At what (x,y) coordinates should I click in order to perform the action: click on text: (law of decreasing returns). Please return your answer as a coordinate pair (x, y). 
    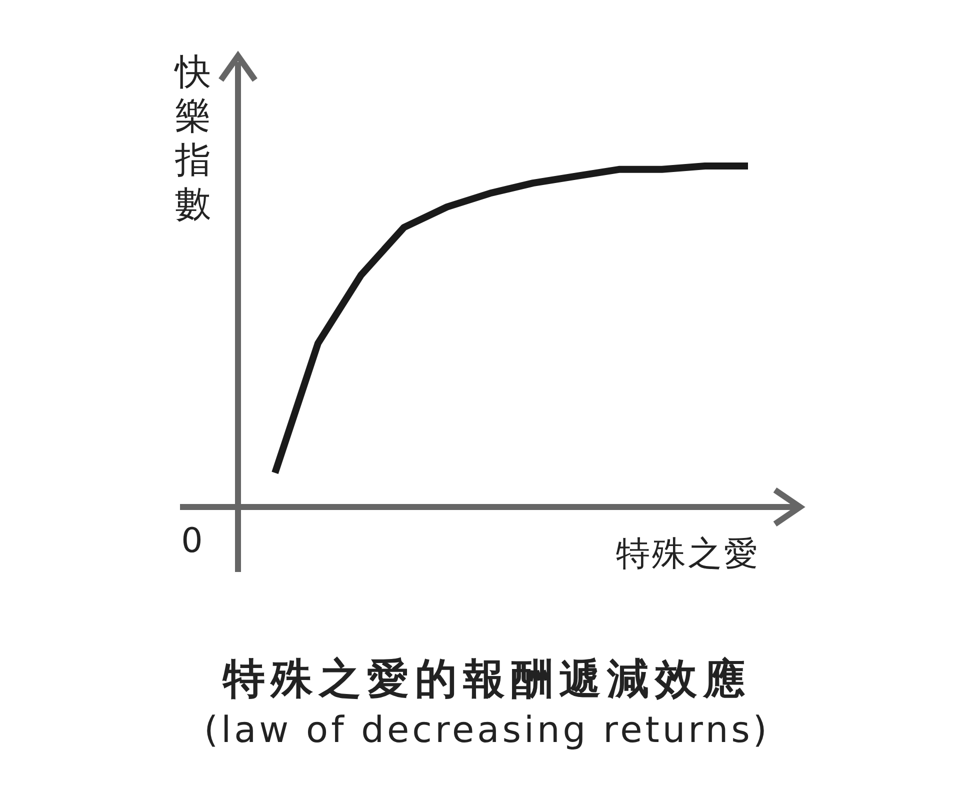
    Looking at the image, I should click on (487, 730).